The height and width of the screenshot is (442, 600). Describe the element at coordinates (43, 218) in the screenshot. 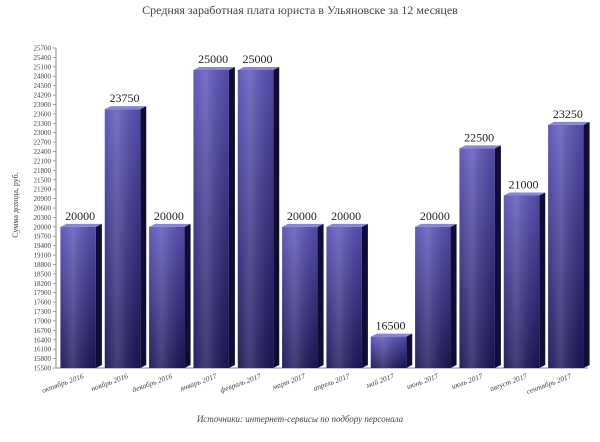

I see `y-tick-label: 20300` at that location.